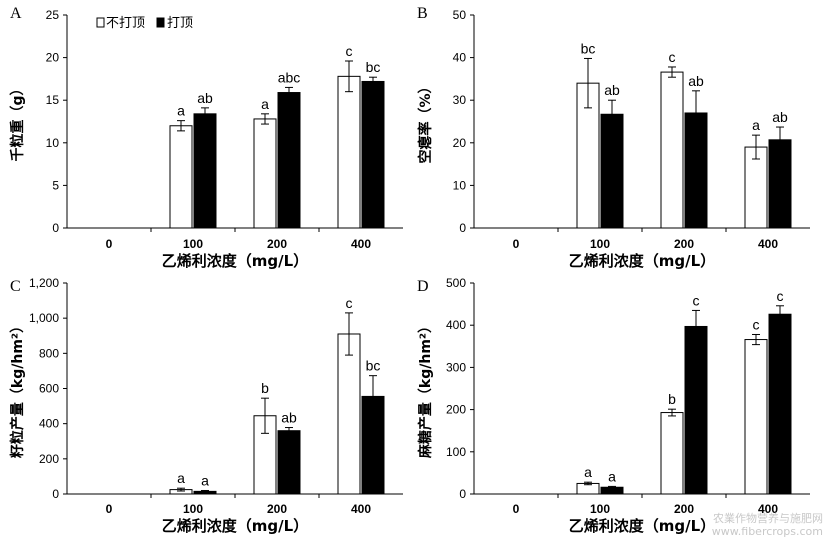  Describe the element at coordinates (17, 388) in the screenshot. I see `y-axis-label: 籽粒产量（kg/hm²）` at that location.